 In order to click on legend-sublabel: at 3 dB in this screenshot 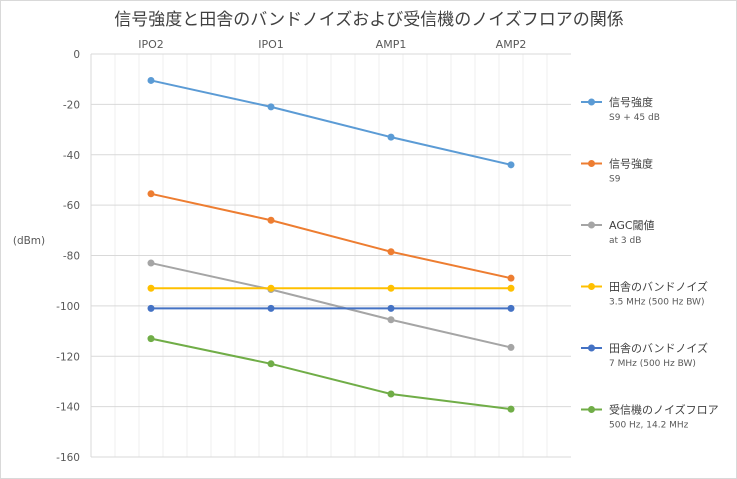, I will do `click(625, 241)`.